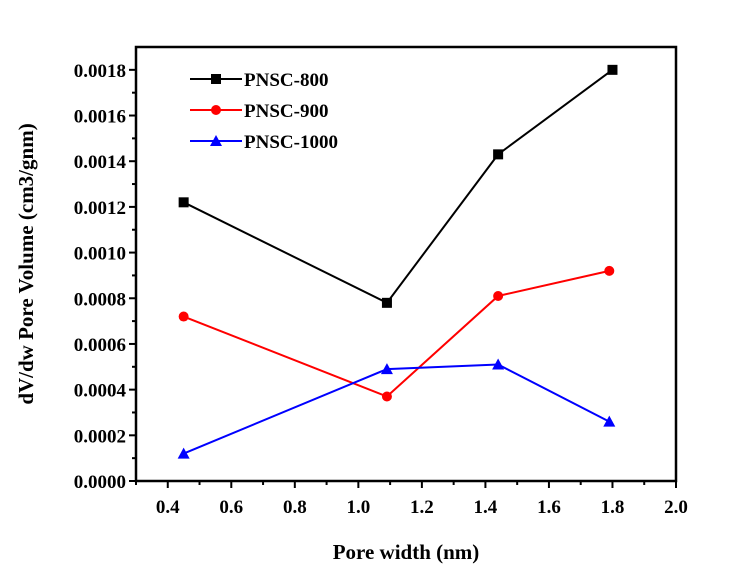 Image resolution: width=748 pixels, height=577 pixels. What do you see at coordinates (295, 507) in the screenshot?
I see `x-tick-label: 0.8` at bounding box center [295, 507].